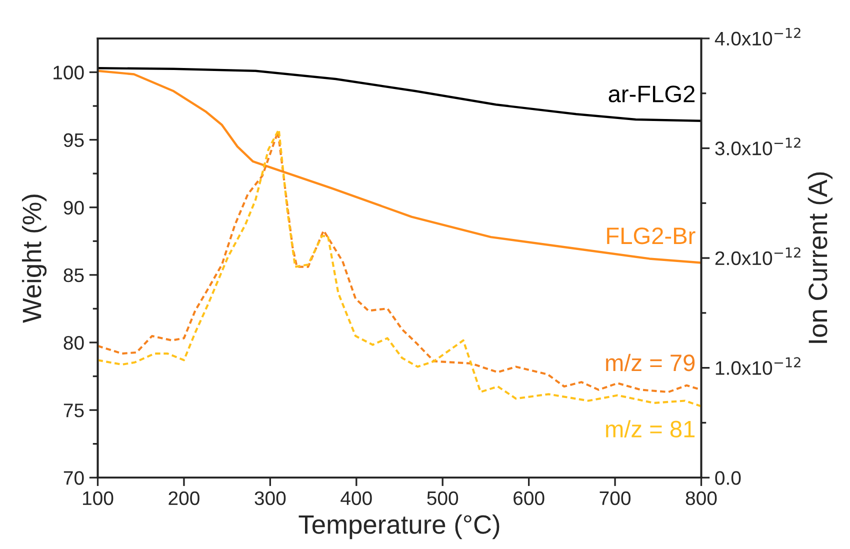 This screenshot has width=850, height=549. Describe the element at coordinates (400, 94) in the screenshot. I see `line-series` at that location.